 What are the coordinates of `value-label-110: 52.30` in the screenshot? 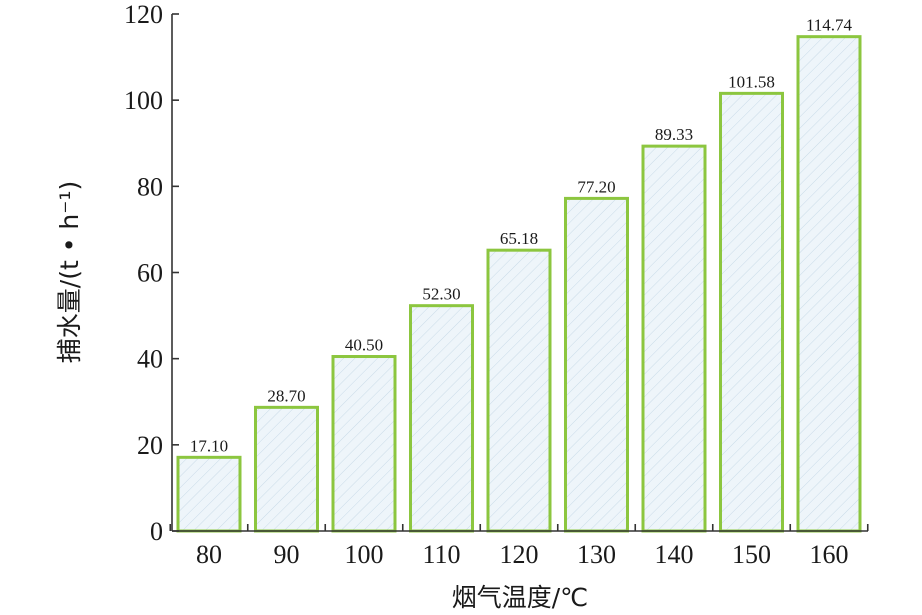 It's located at (441, 294).